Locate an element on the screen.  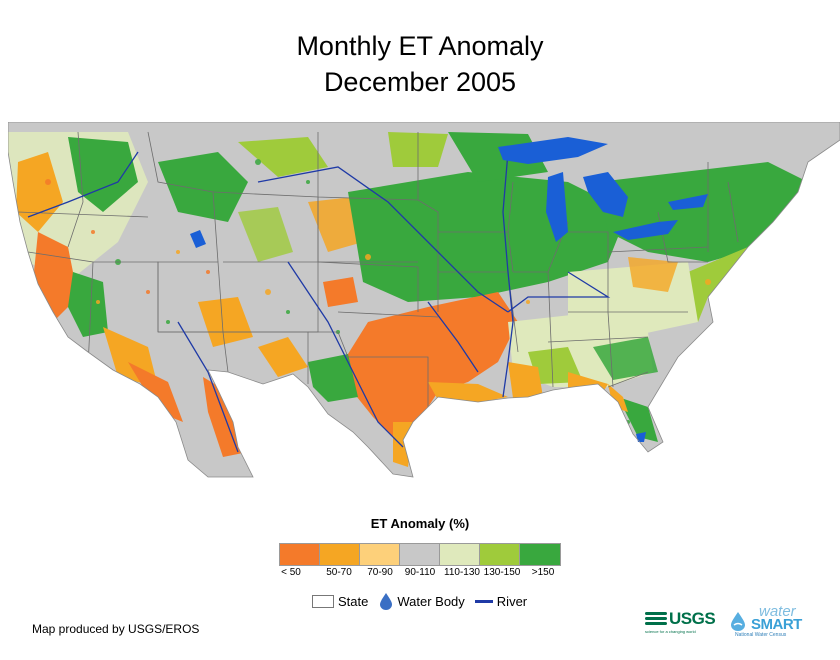
legend-label: 90-110 is located at coordinates (420, 572).